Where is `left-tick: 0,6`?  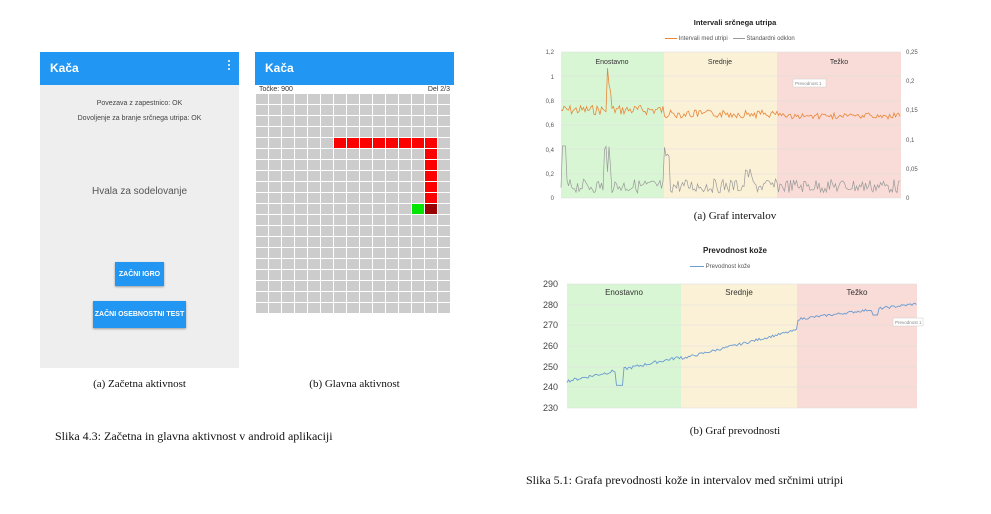 left-tick: 0,6 is located at coordinates (550, 126).